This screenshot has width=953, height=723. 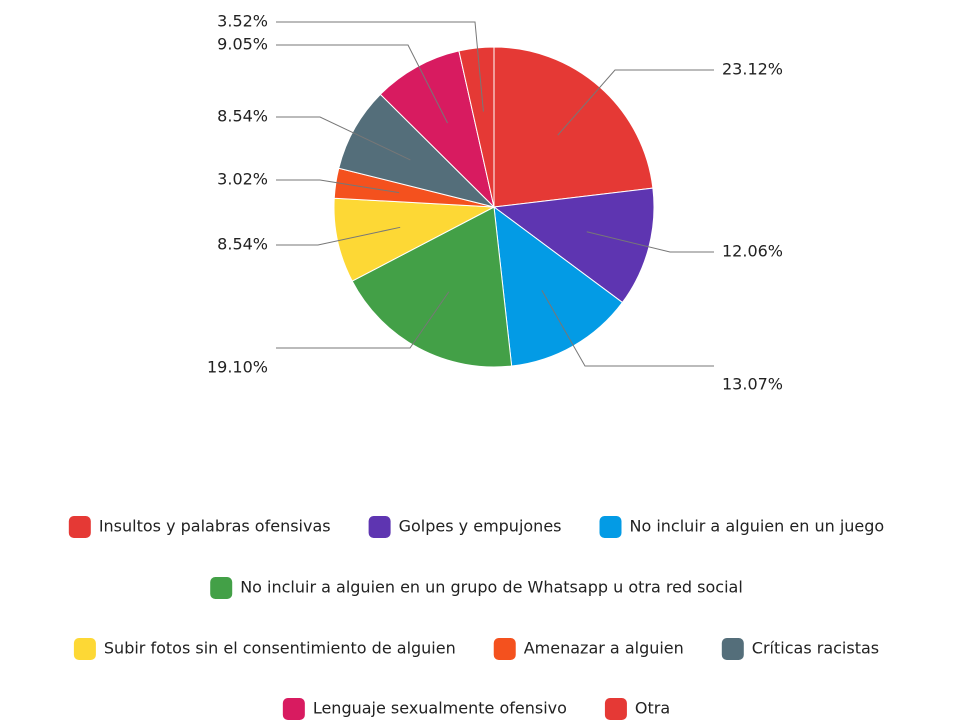 What do you see at coordinates (215, 526) in the screenshot?
I see `legend-label: Insultos y palabras ofensivas` at bounding box center [215, 526].